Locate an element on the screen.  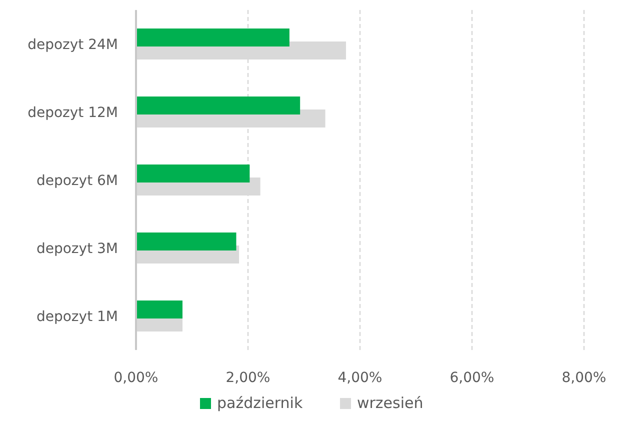
y-tick-label: depozyt 3M is located at coordinates (77, 249).